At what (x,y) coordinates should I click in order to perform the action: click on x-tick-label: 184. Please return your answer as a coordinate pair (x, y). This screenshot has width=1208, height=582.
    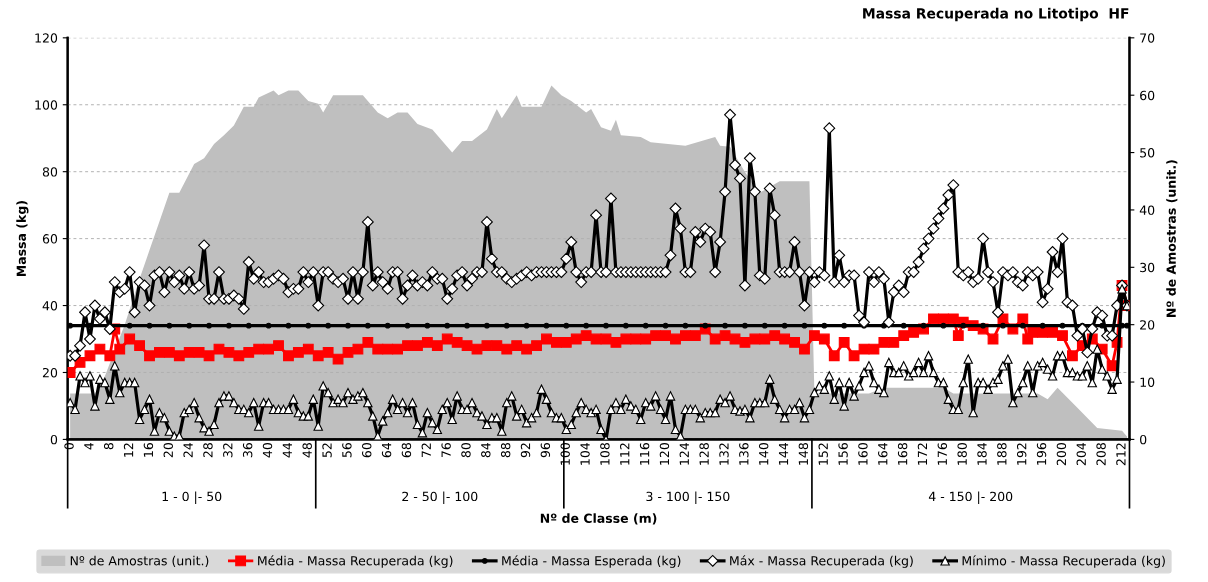
    Looking at the image, I should click on (982, 453).